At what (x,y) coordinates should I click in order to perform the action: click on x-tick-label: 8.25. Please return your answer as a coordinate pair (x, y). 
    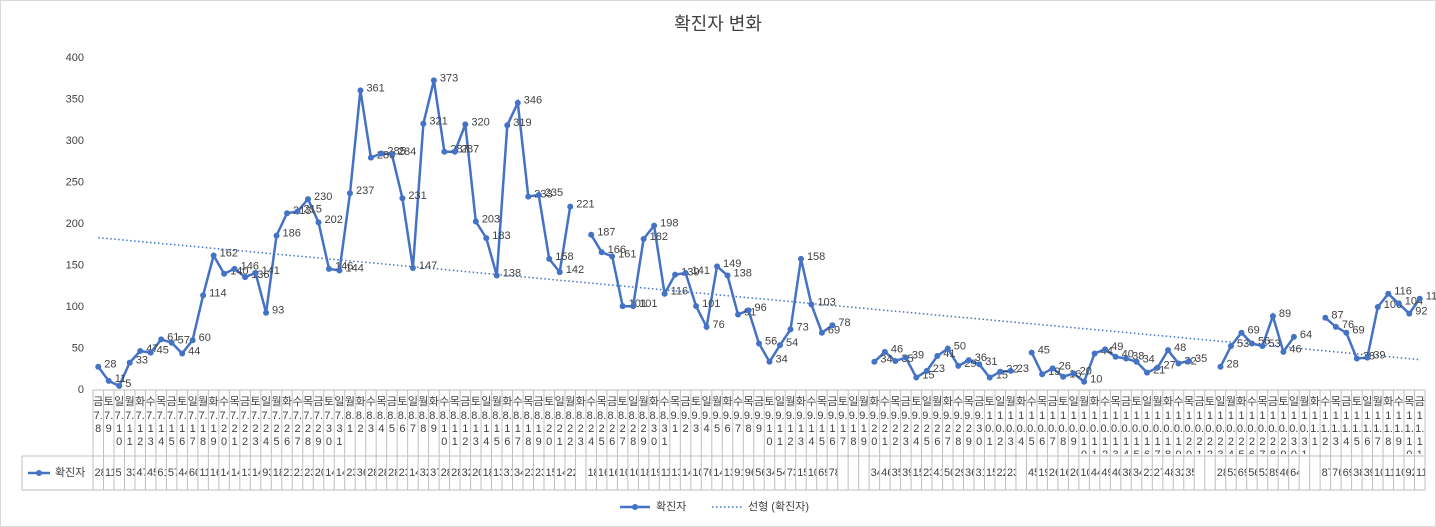
    Looking at the image, I should click on (602, 429).